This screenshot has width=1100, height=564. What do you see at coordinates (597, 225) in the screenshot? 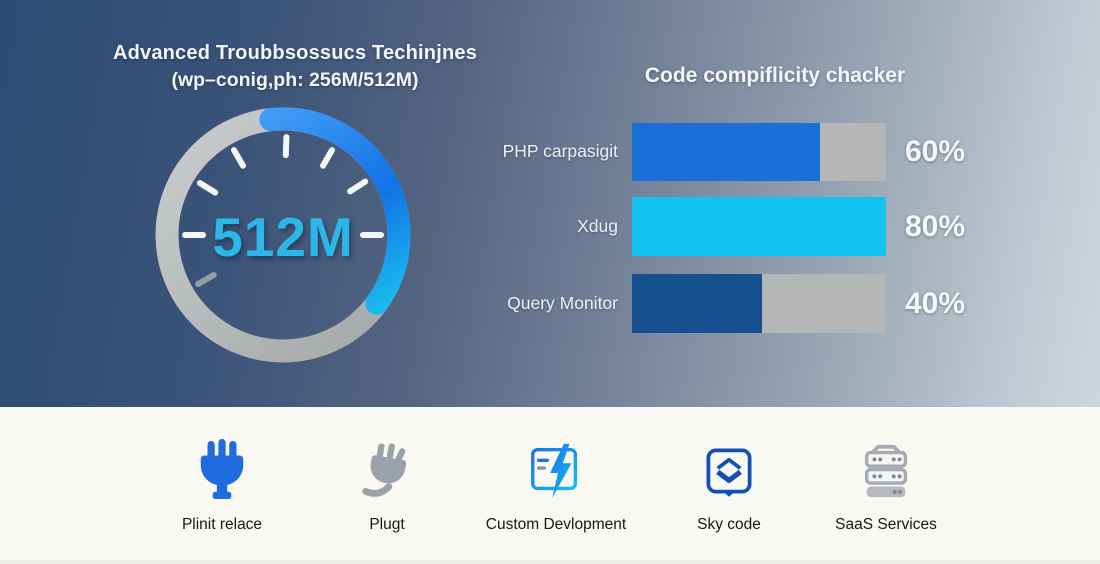
I see `bar-label: Xdug` at bounding box center [597, 225].